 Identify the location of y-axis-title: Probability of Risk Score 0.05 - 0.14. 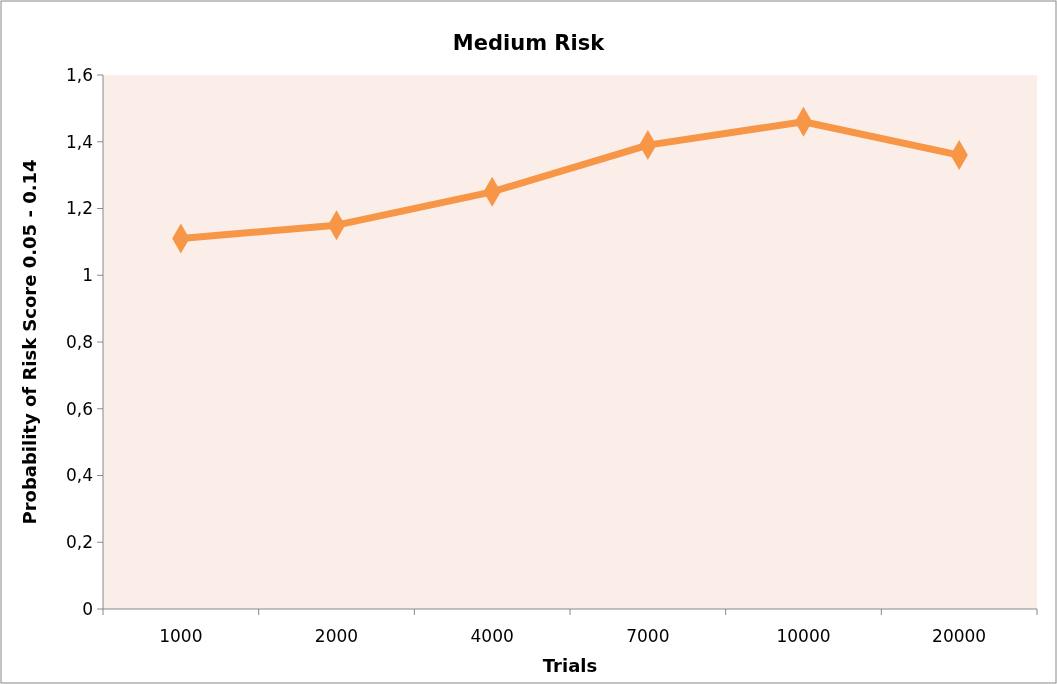
(29, 342).